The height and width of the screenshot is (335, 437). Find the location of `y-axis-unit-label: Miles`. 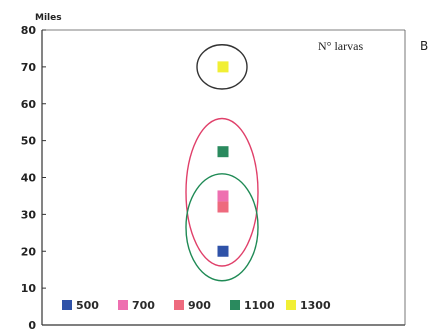

y-axis-unit-label: Miles is located at coordinates (48, 18).